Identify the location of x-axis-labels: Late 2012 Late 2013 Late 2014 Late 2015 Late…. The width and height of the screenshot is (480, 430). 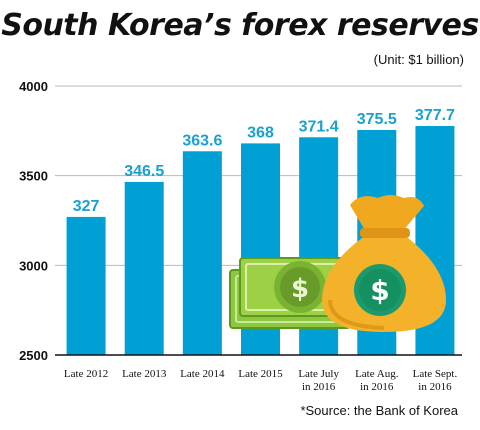
(261, 380).